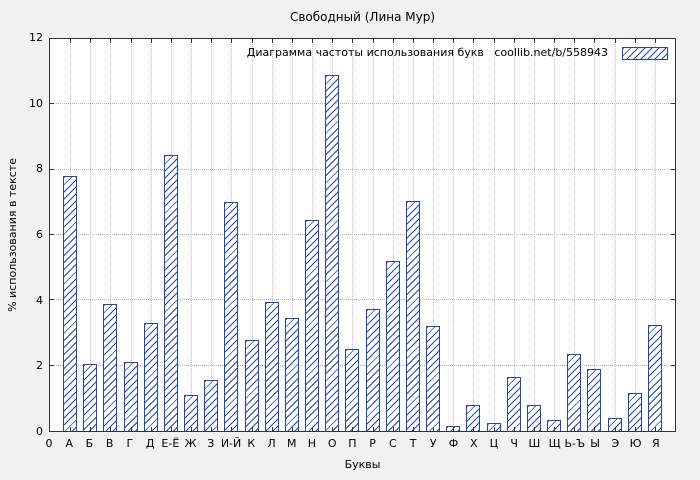 The width and height of the screenshot is (700, 480). What do you see at coordinates (312, 325) in the screenshot?
I see `bar-Н` at bounding box center [312, 325].